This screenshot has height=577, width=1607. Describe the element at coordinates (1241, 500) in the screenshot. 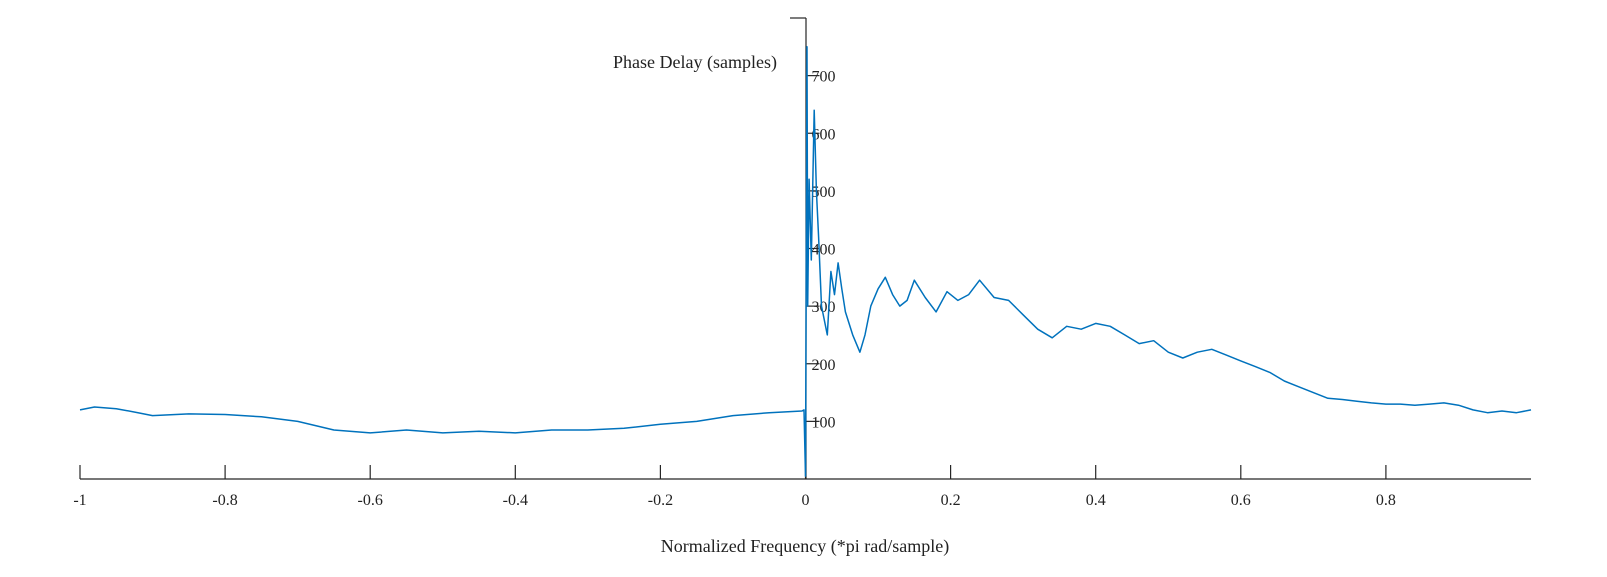

I see `x-tick-label: 0.6` at that location.